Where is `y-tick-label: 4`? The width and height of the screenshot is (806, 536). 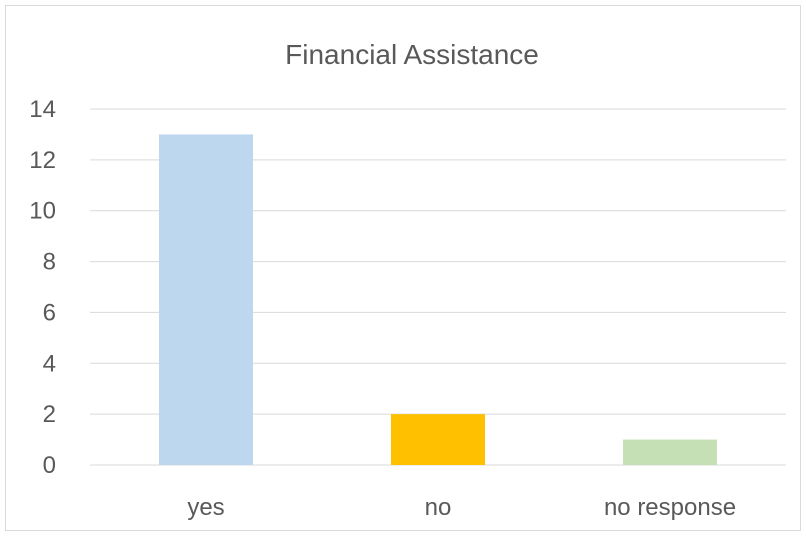 y-tick-label: 4 is located at coordinates (49, 363).